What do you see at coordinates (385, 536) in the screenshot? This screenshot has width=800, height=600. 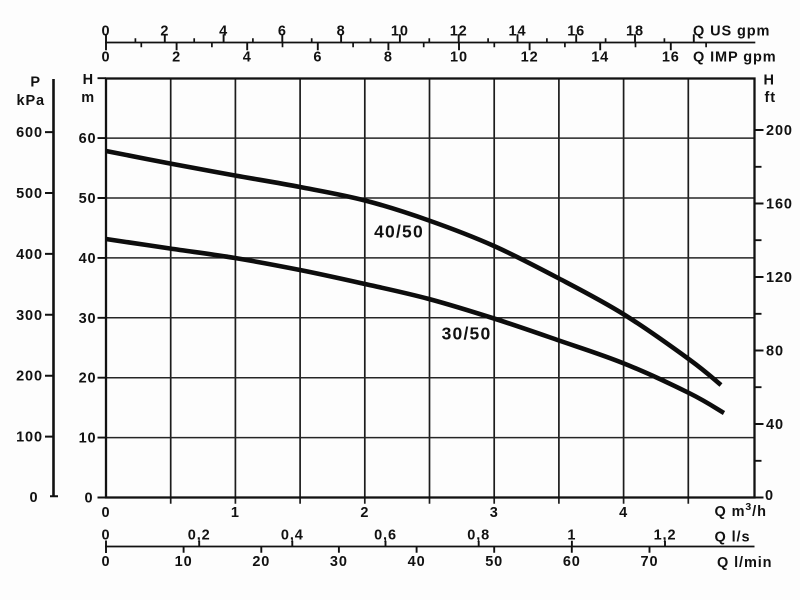 I see `svg-text: 0,6` at bounding box center [385, 536].